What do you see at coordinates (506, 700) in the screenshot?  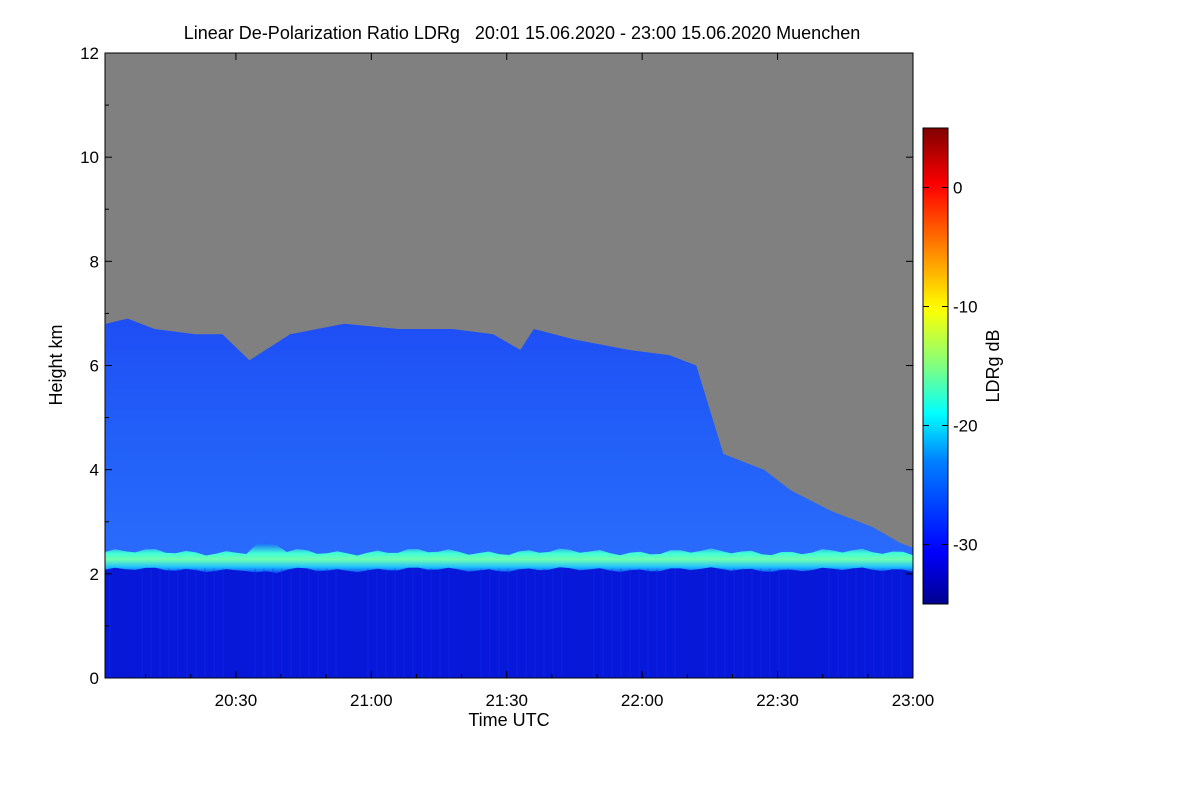 I see `x-tick-label: 21:30` at bounding box center [506, 700].